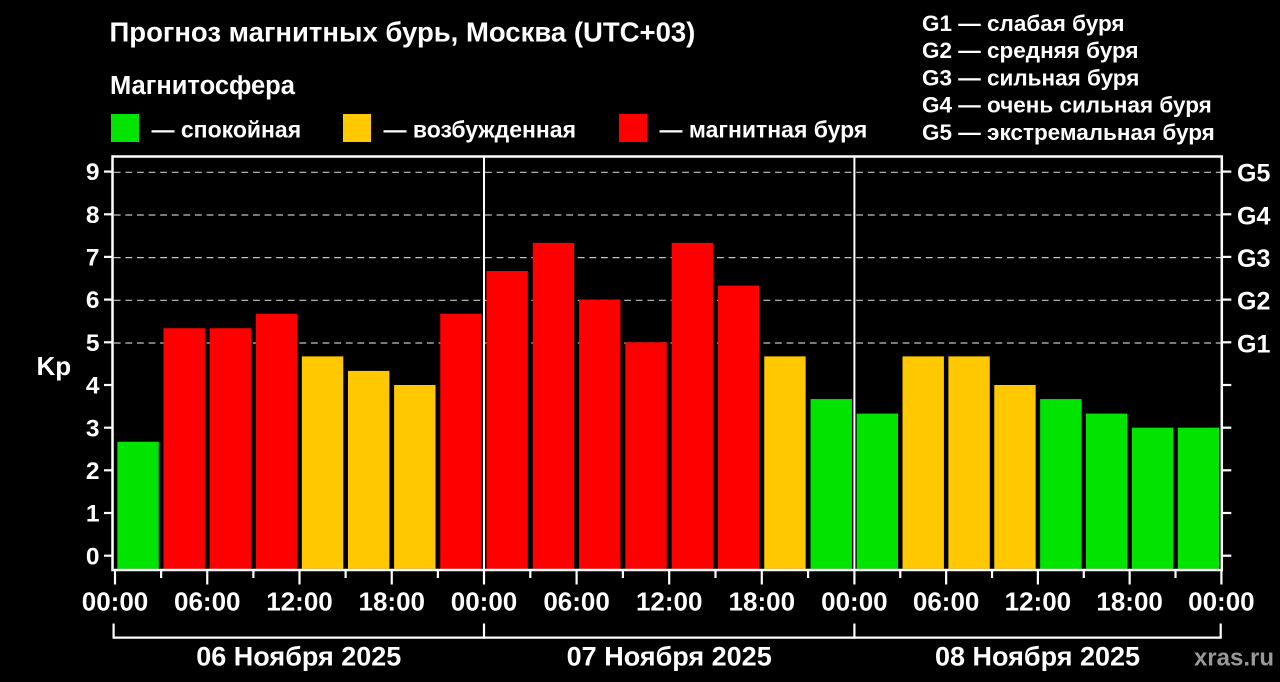 This screenshot has height=682, width=1280. I want to click on svg-text: G1 — слабая буря, so click(1023, 23).